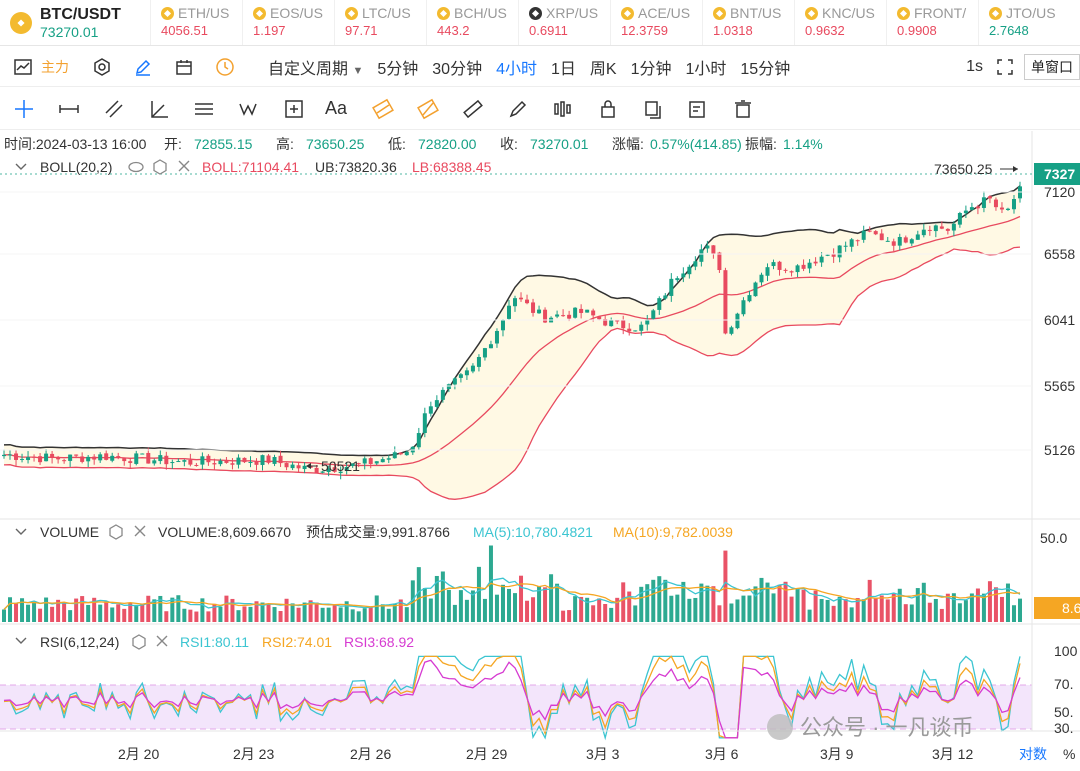  Describe the element at coordinates (518, 109) in the screenshot. I see `brush-icon` at that location.